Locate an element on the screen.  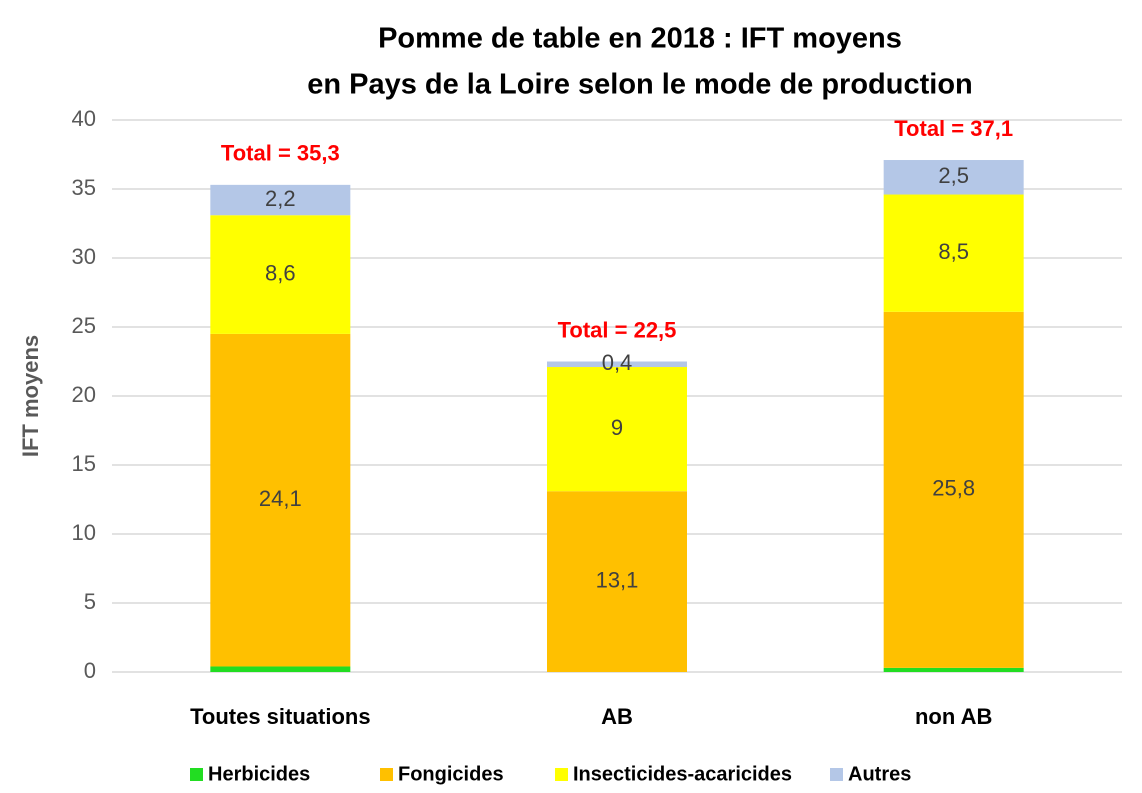
data-label: 25,8 is located at coordinates (953, 488).